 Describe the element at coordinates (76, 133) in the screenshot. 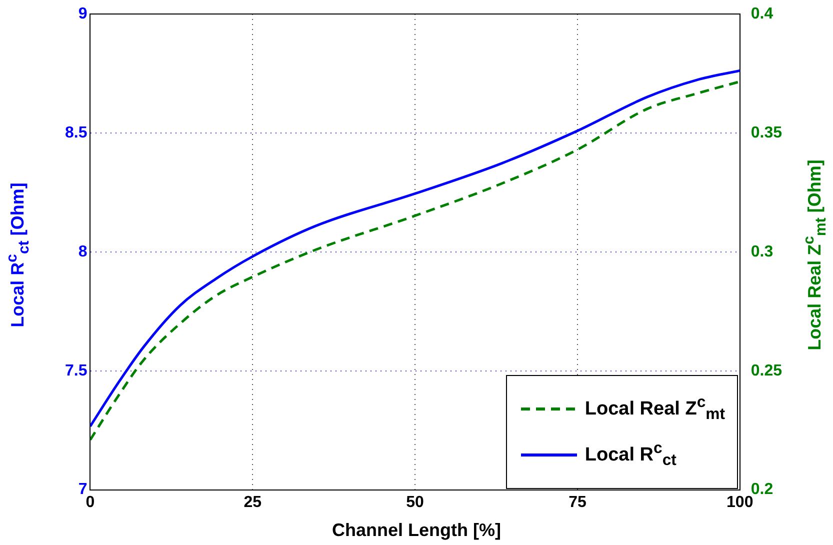

I see `y-tick-label: 8.5` at that location.